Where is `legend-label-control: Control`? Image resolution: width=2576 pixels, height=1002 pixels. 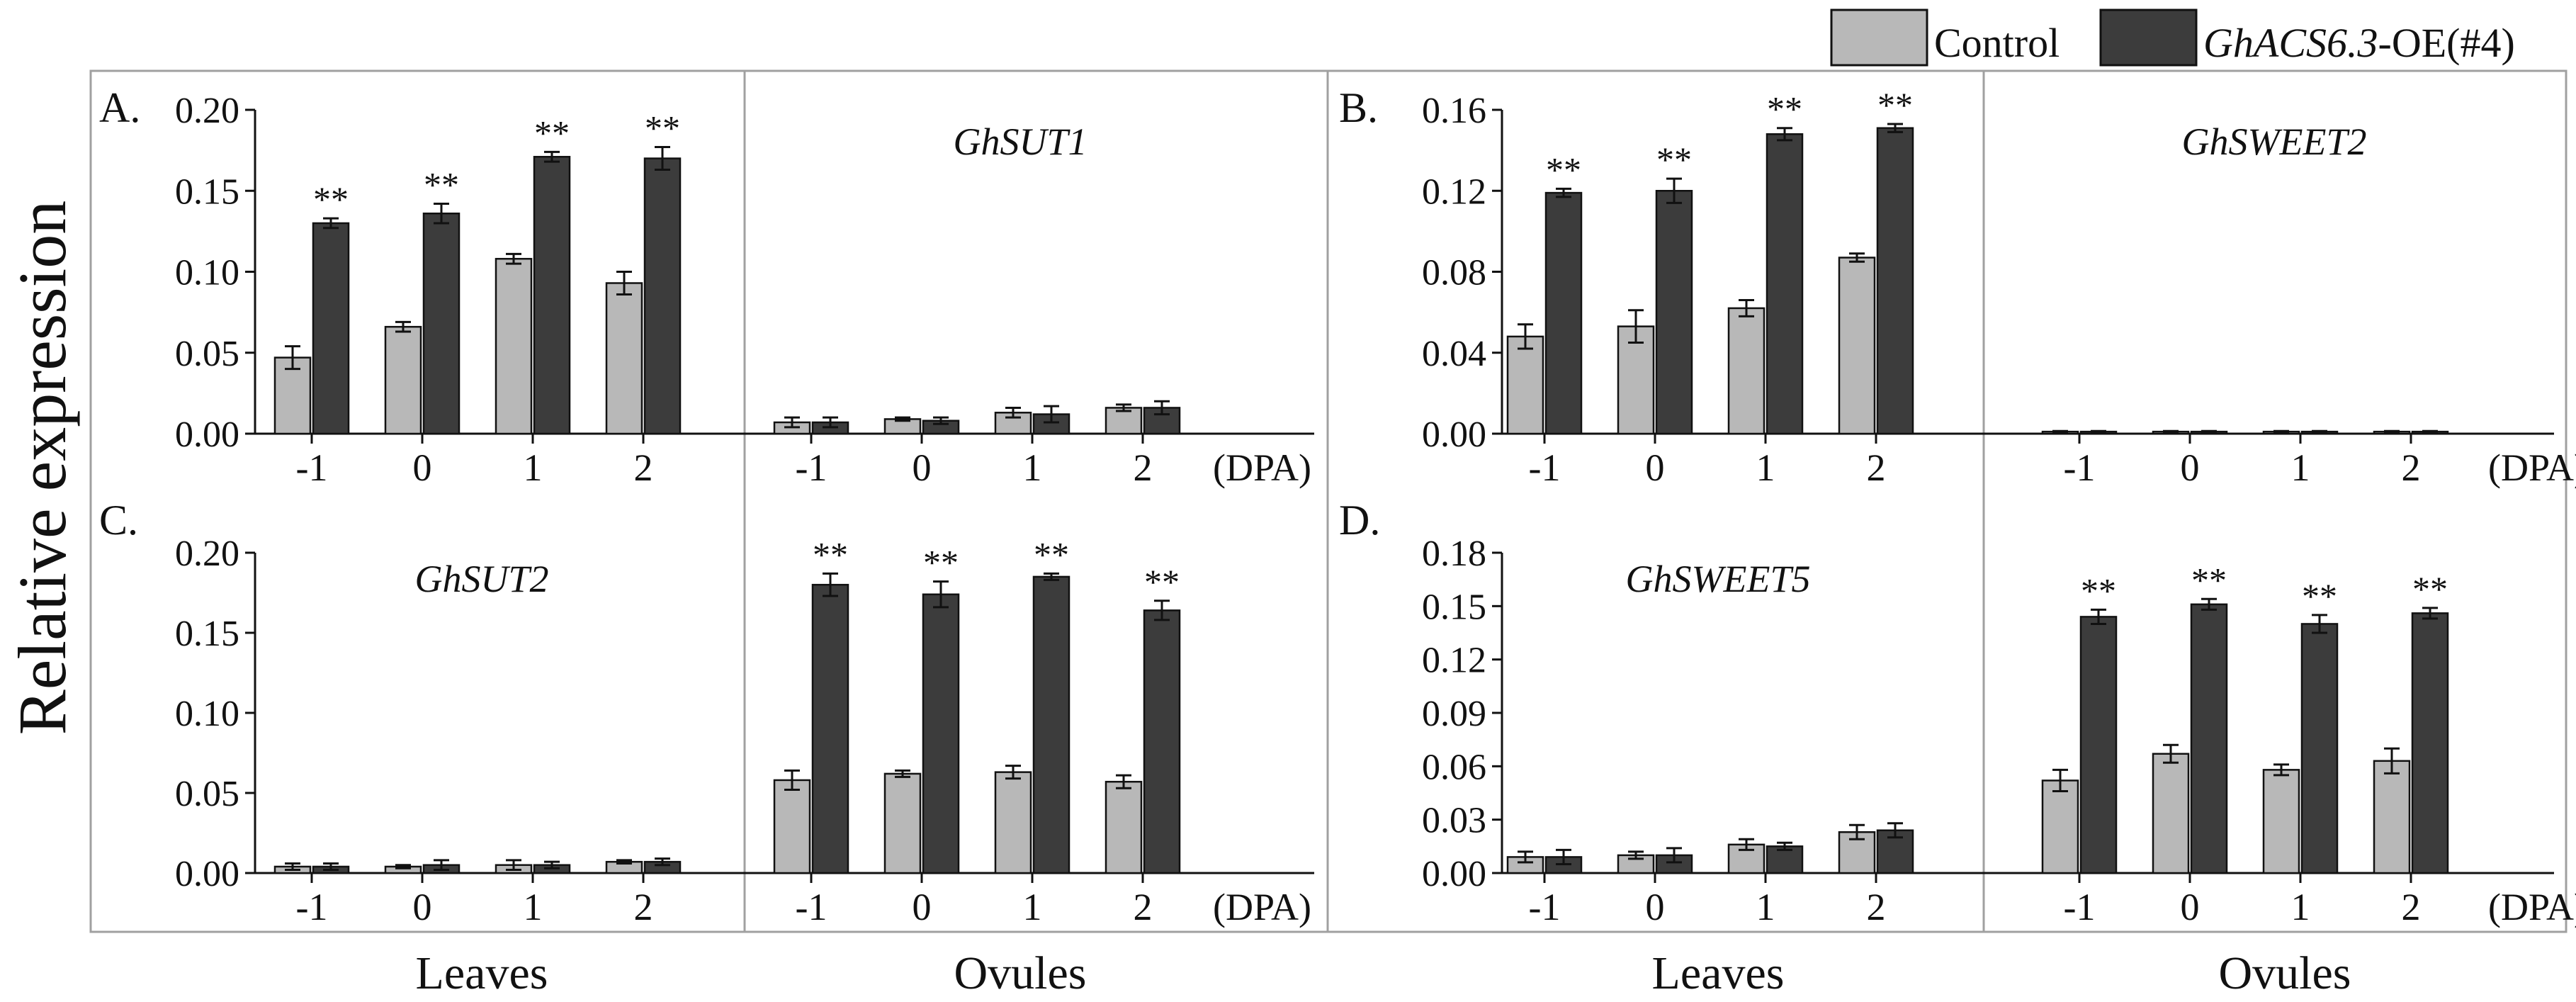 legend-label-control: Control is located at coordinates (1997, 43).